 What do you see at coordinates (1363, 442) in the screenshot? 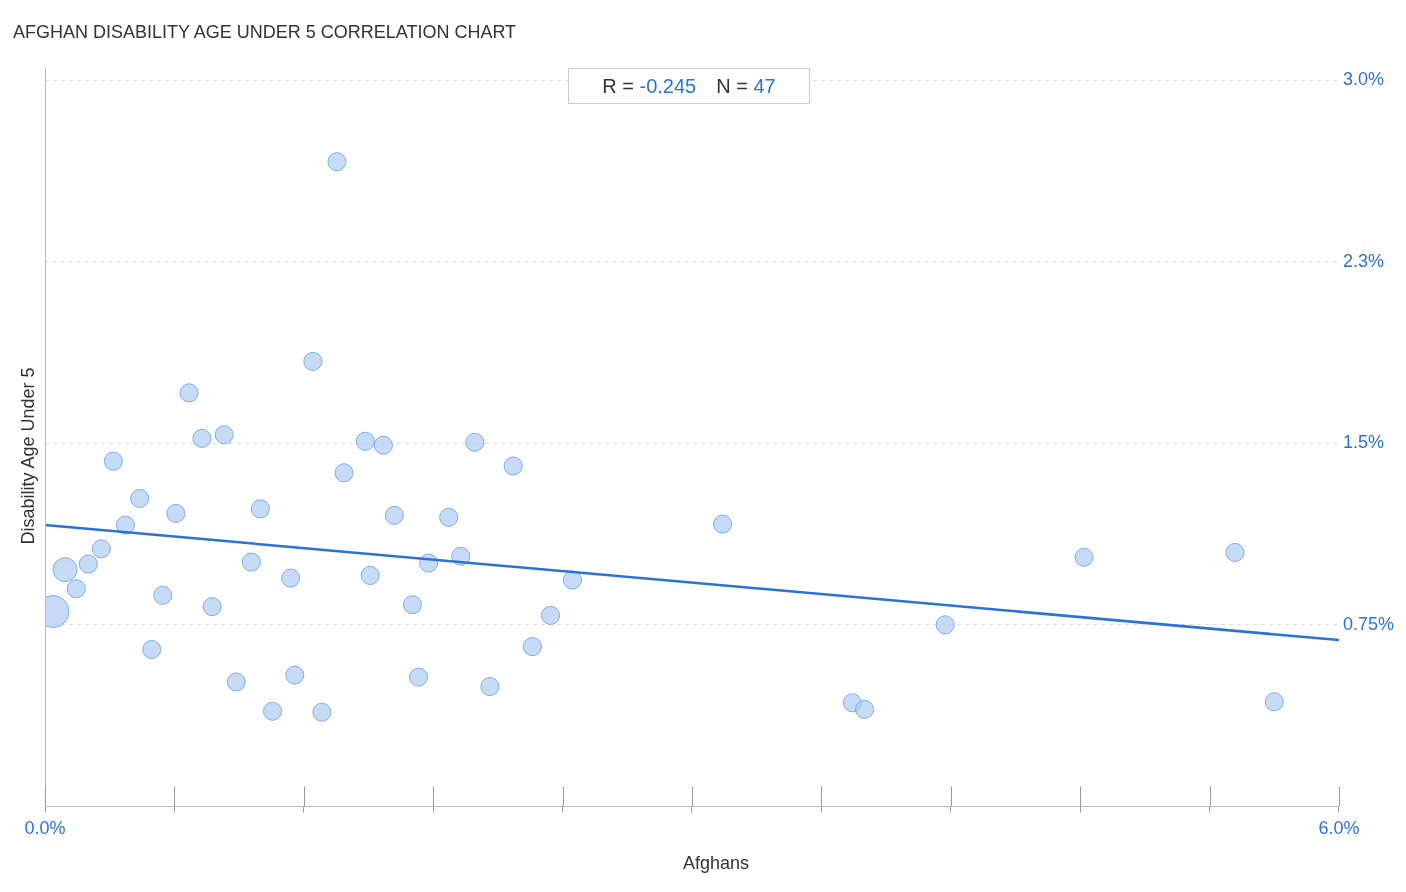
I see `y-tick-label: 1.5%` at bounding box center [1363, 442].